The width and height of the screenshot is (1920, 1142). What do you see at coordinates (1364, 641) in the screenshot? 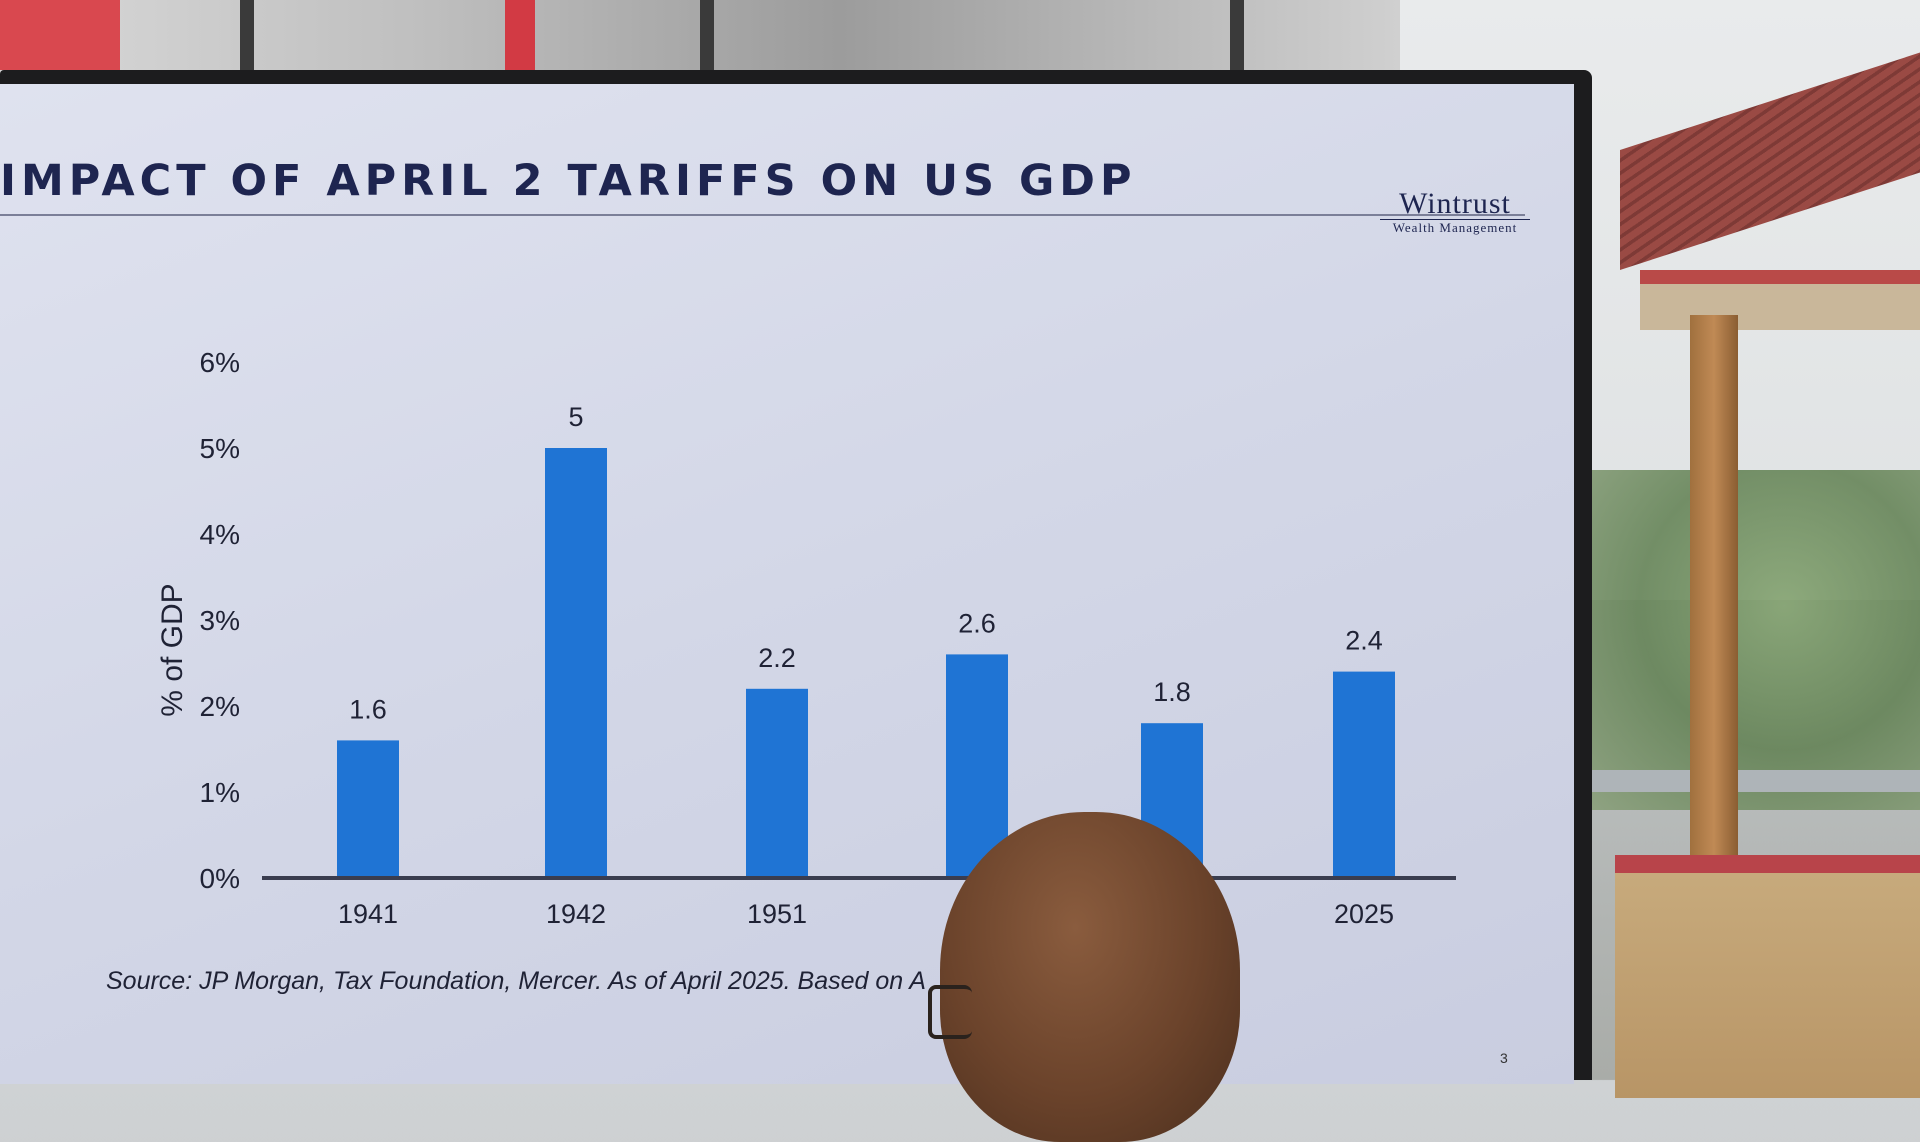
I see `data-label: 2.4` at bounding box center [1364, 641].